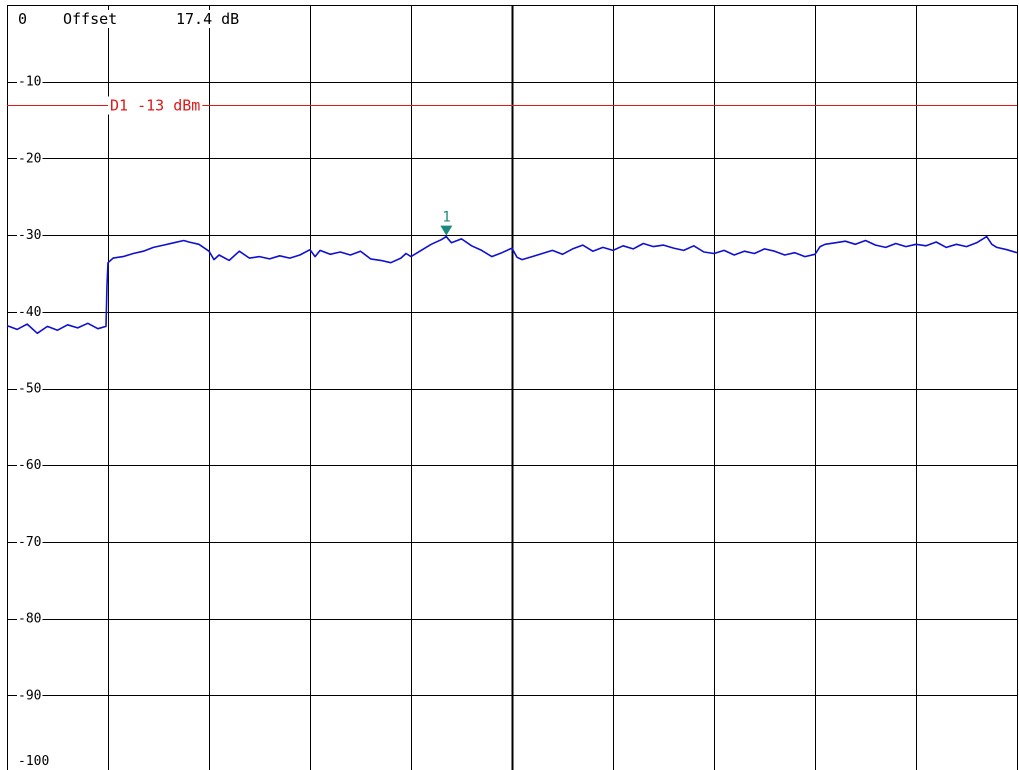 The height and width of the screenshot is (770, 1019). I want to click on trace-line, so click(512, 285).